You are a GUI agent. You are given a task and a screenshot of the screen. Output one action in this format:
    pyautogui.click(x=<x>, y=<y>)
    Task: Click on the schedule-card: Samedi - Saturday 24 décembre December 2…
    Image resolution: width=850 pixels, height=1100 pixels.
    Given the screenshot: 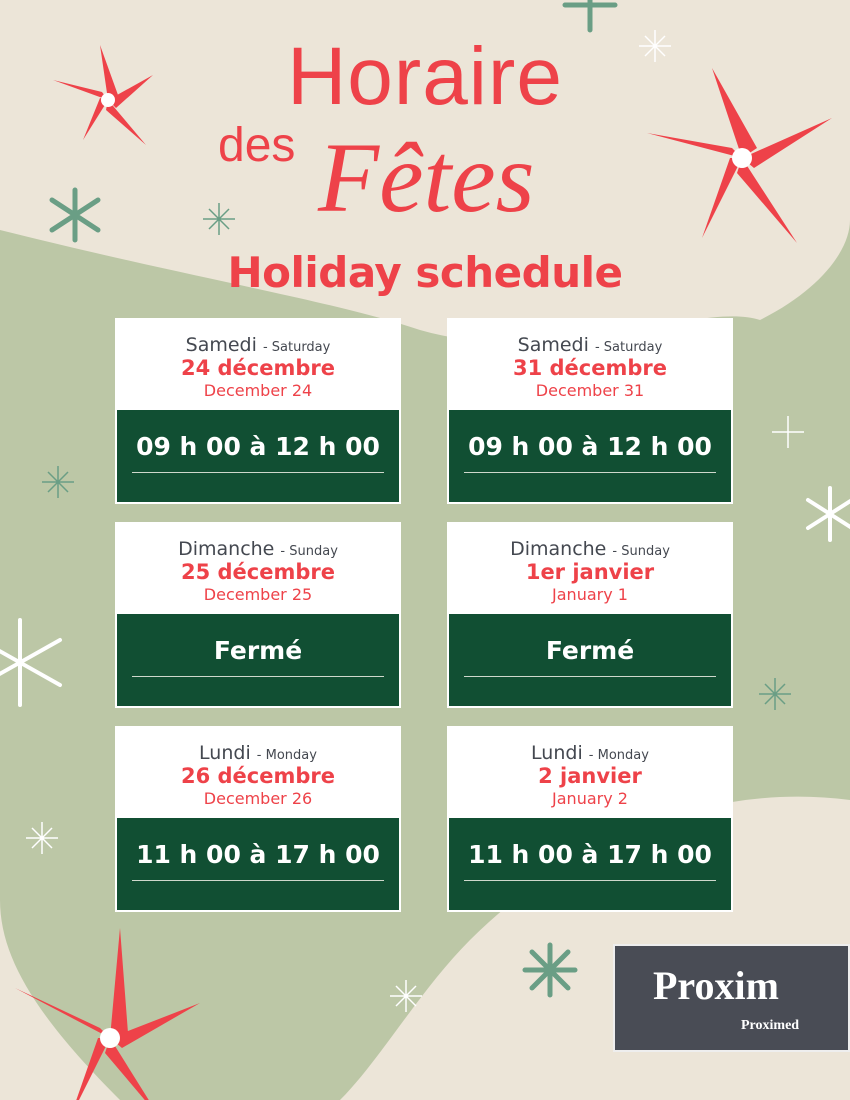 What is the action you would take?
    pyautogui.click(x=258, y=411)
    